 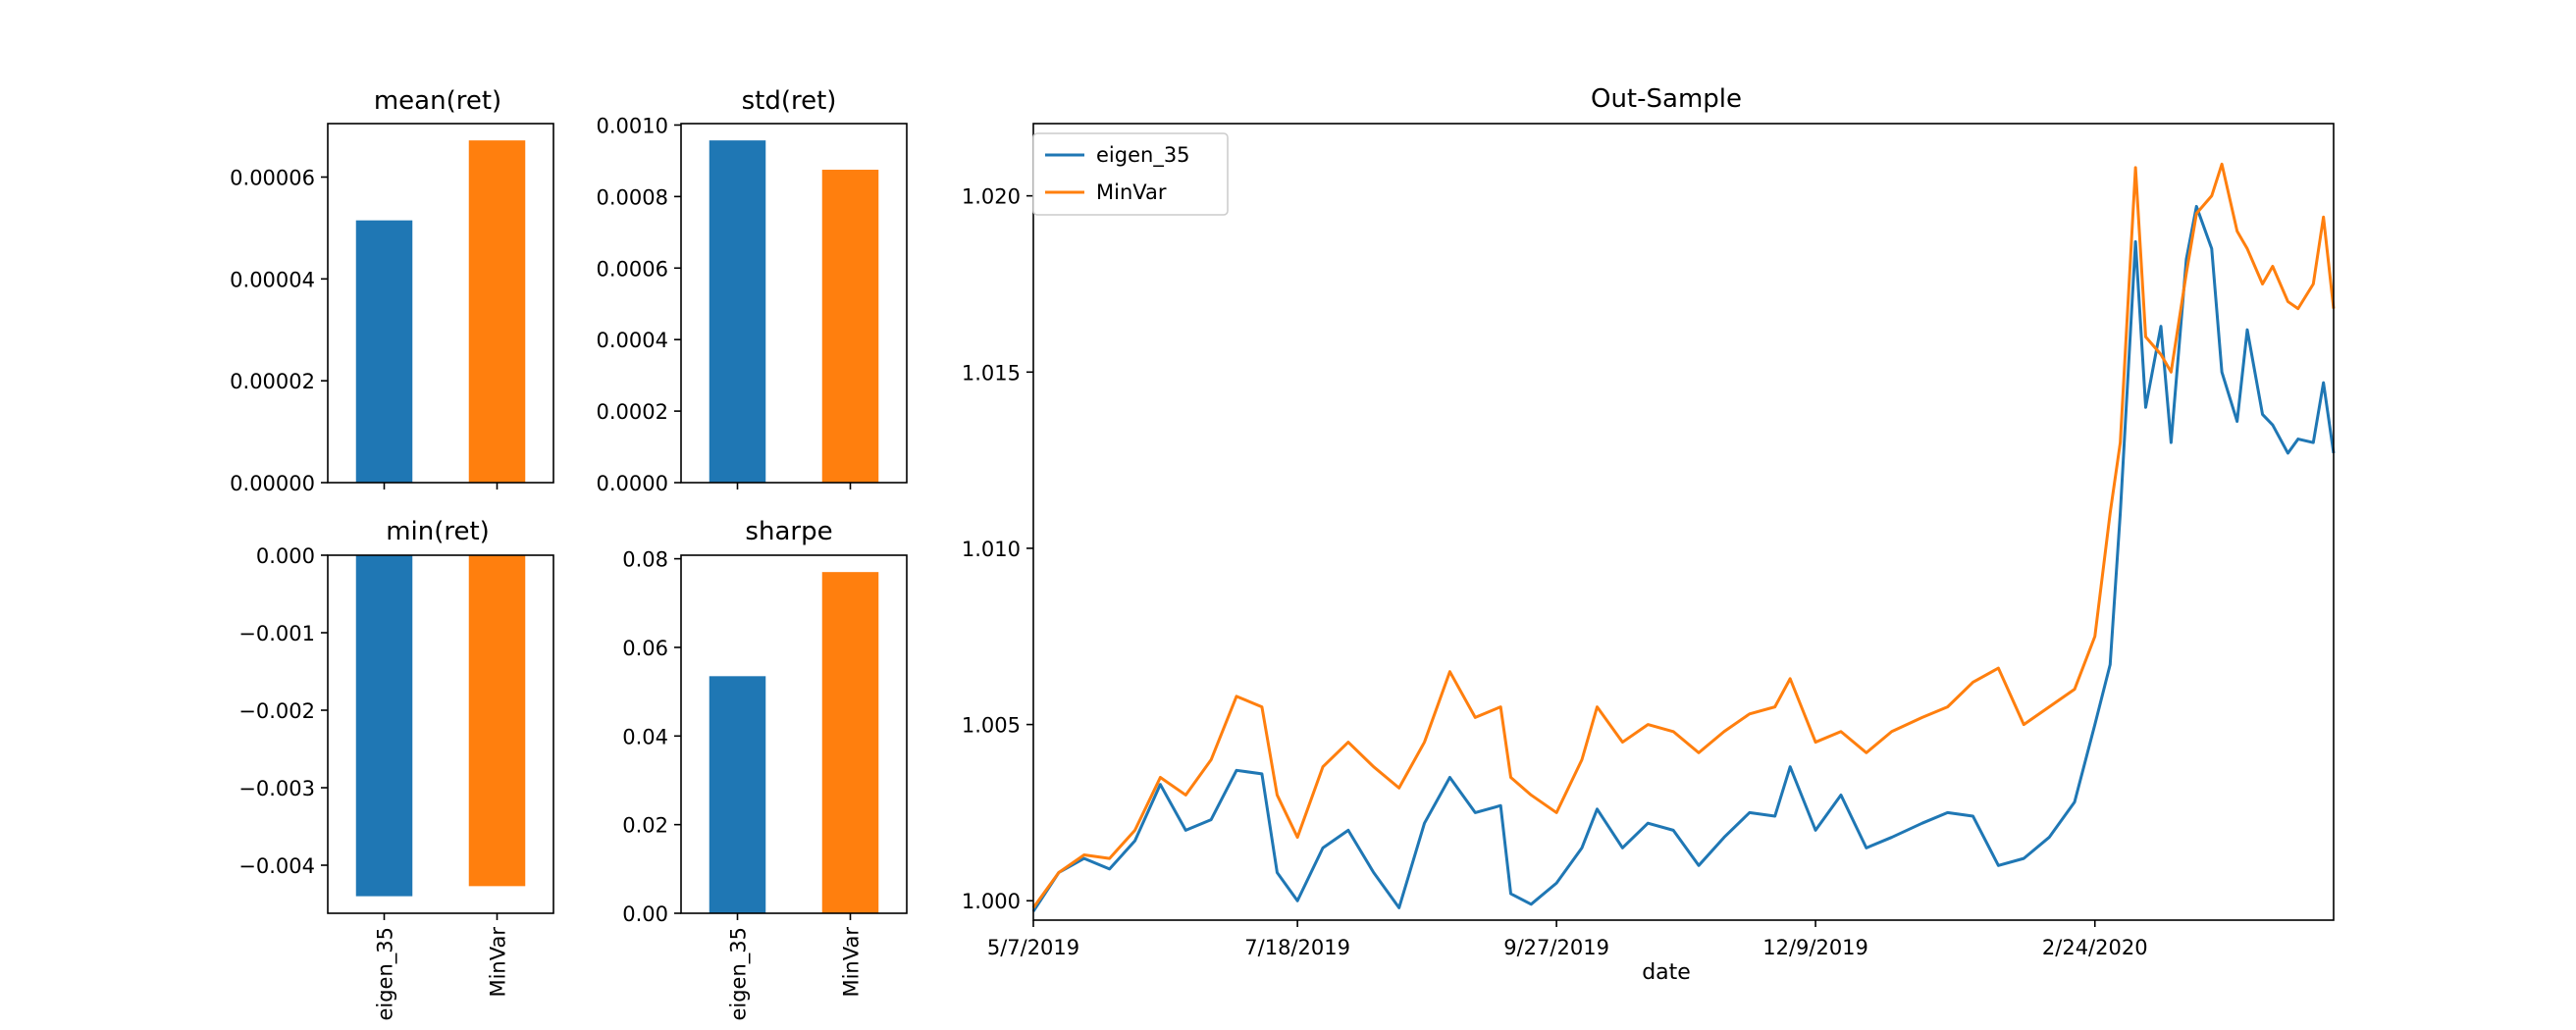 I want to click on std-axes-frame, so click(x=794, y=303).